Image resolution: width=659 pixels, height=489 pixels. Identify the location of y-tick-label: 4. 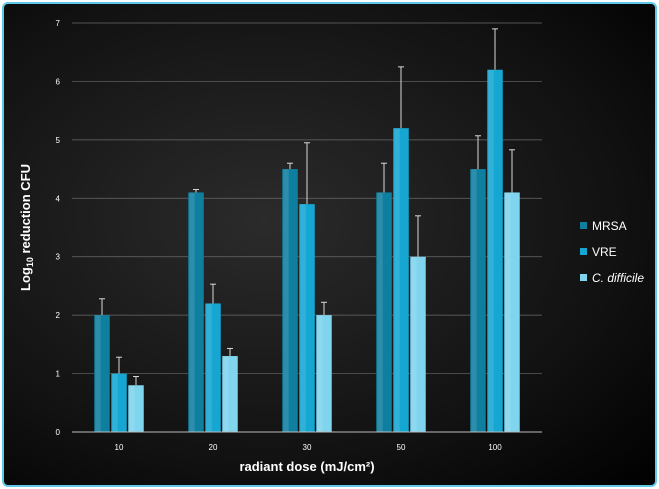
(58, 198).